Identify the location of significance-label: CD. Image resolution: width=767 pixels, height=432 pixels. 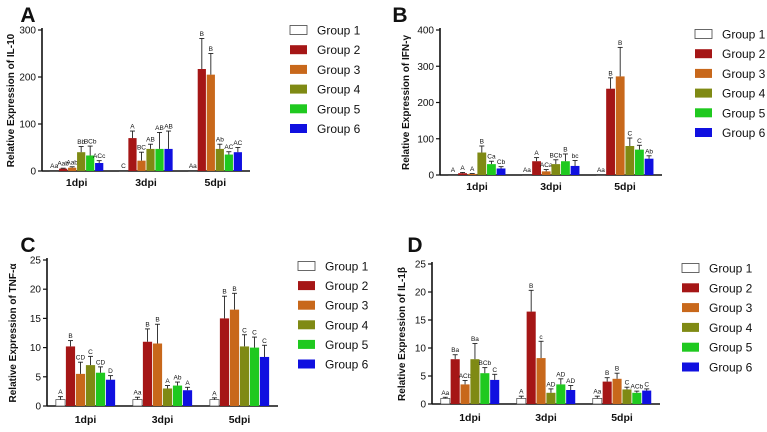
(101, 362).